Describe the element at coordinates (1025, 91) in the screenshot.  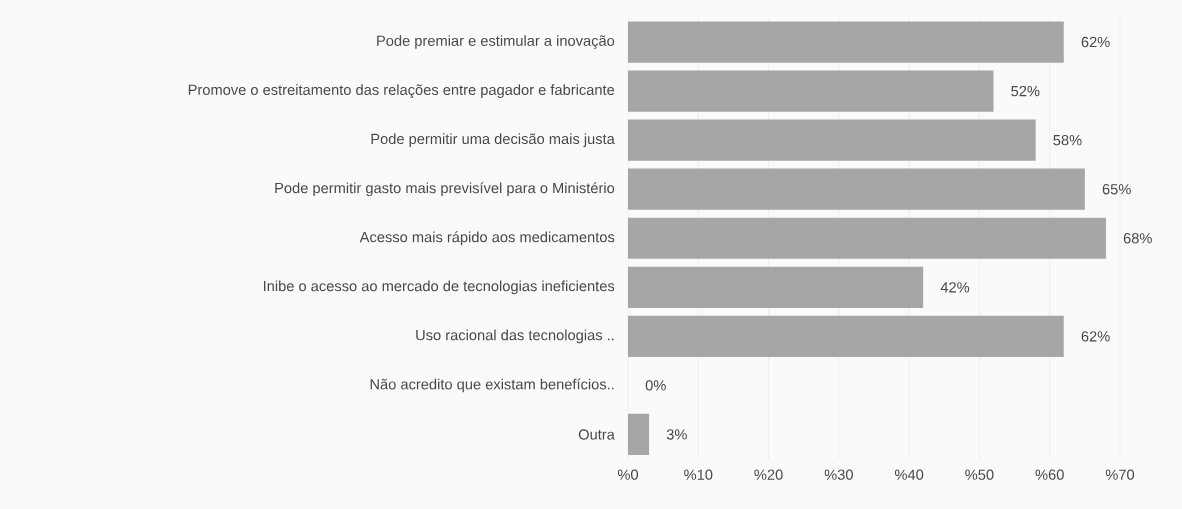
I see `data-label: 52%` at that location.